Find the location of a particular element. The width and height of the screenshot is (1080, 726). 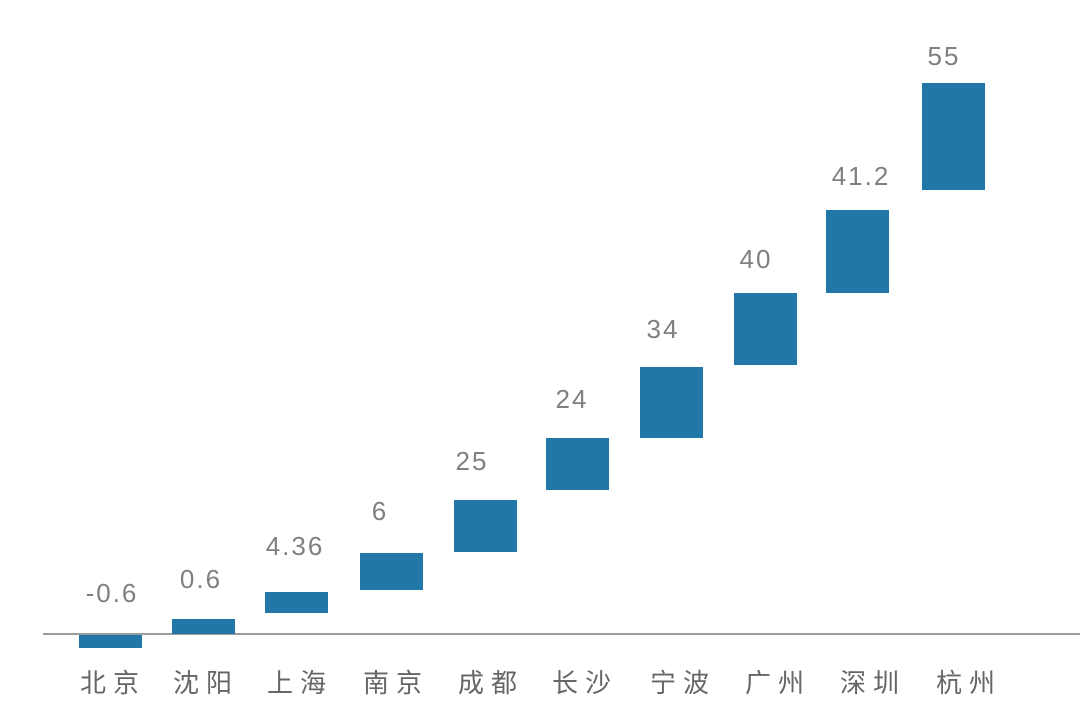

value-label-9: 55 is located at coordinates (944, 56).